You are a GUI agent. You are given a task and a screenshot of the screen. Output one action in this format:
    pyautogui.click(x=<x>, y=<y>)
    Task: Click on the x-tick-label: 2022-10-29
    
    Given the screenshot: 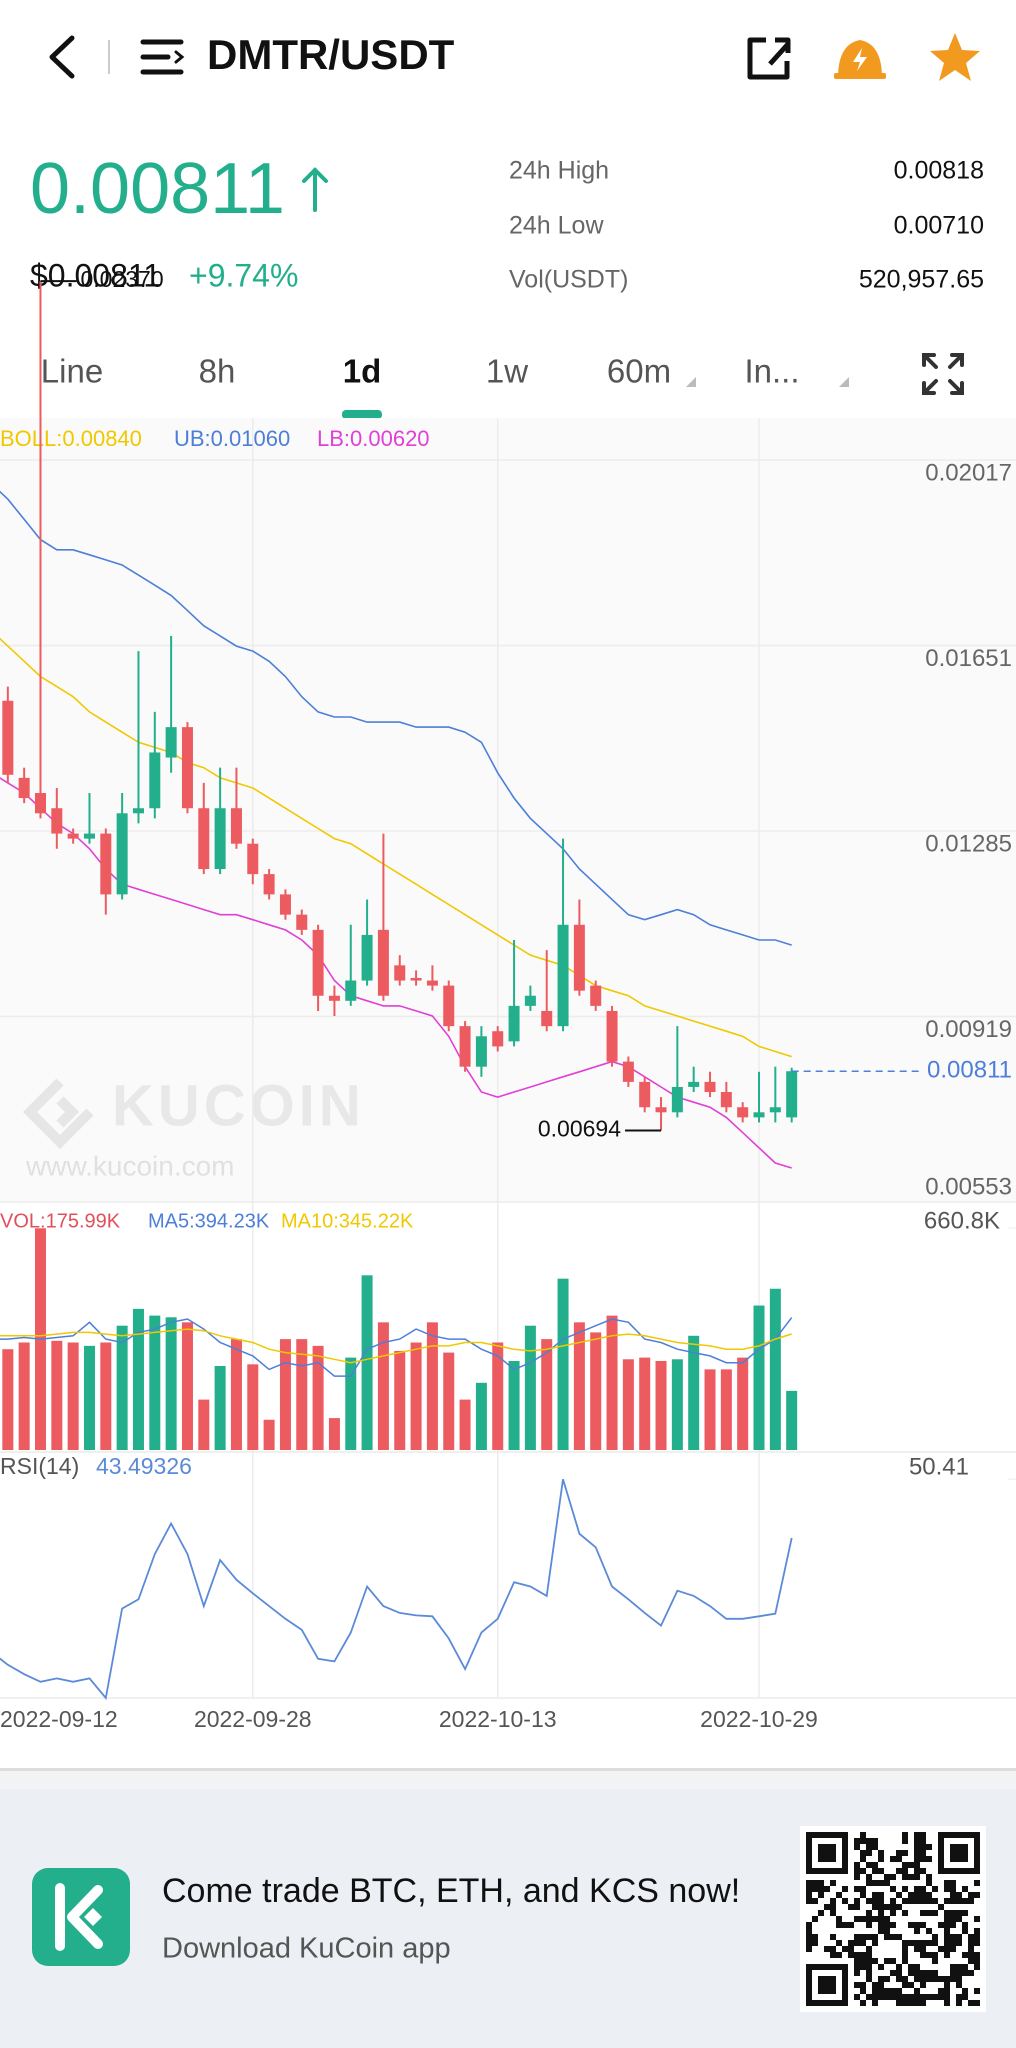 What is the action you would take?
    pyautogui.click(x=759, y=1719)
    